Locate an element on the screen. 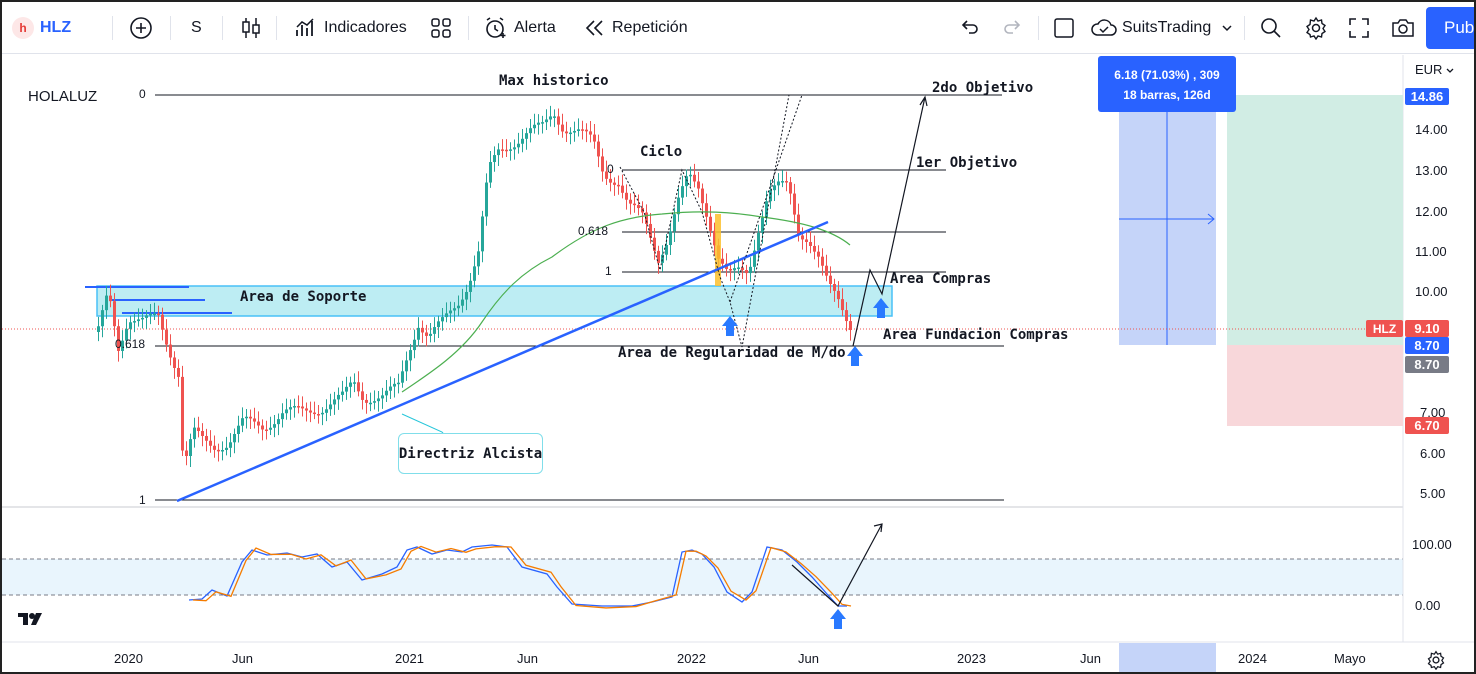  settings-button is located at coordinates (1316, 28).